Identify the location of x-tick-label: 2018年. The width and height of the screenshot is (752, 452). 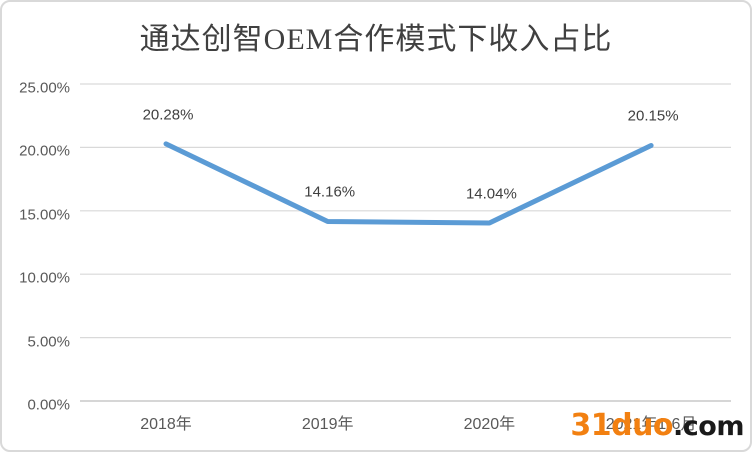
(166, 424).